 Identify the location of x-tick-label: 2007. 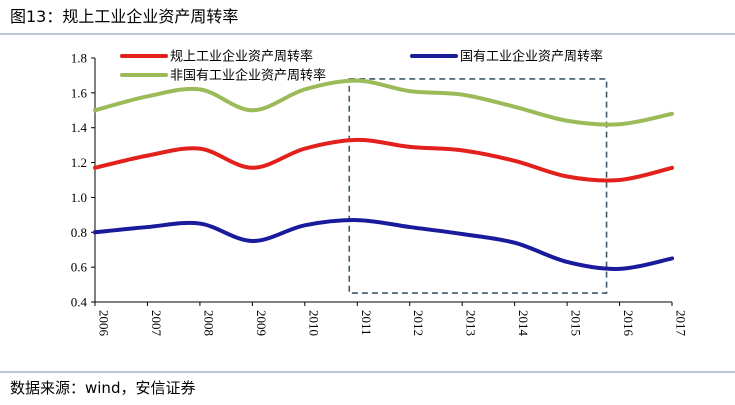
(156, 323).